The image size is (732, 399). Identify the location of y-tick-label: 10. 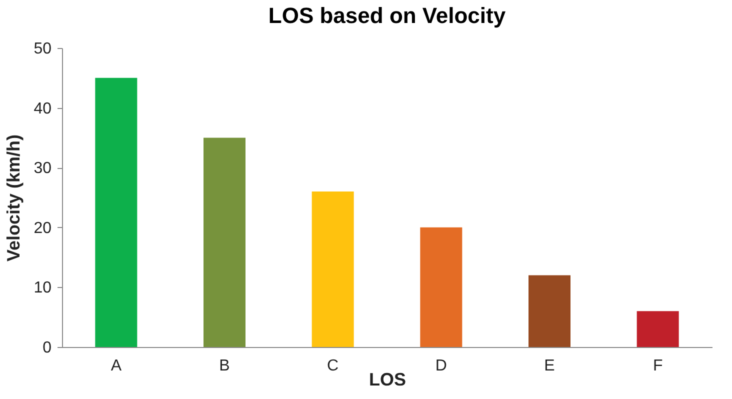
(43, 288).